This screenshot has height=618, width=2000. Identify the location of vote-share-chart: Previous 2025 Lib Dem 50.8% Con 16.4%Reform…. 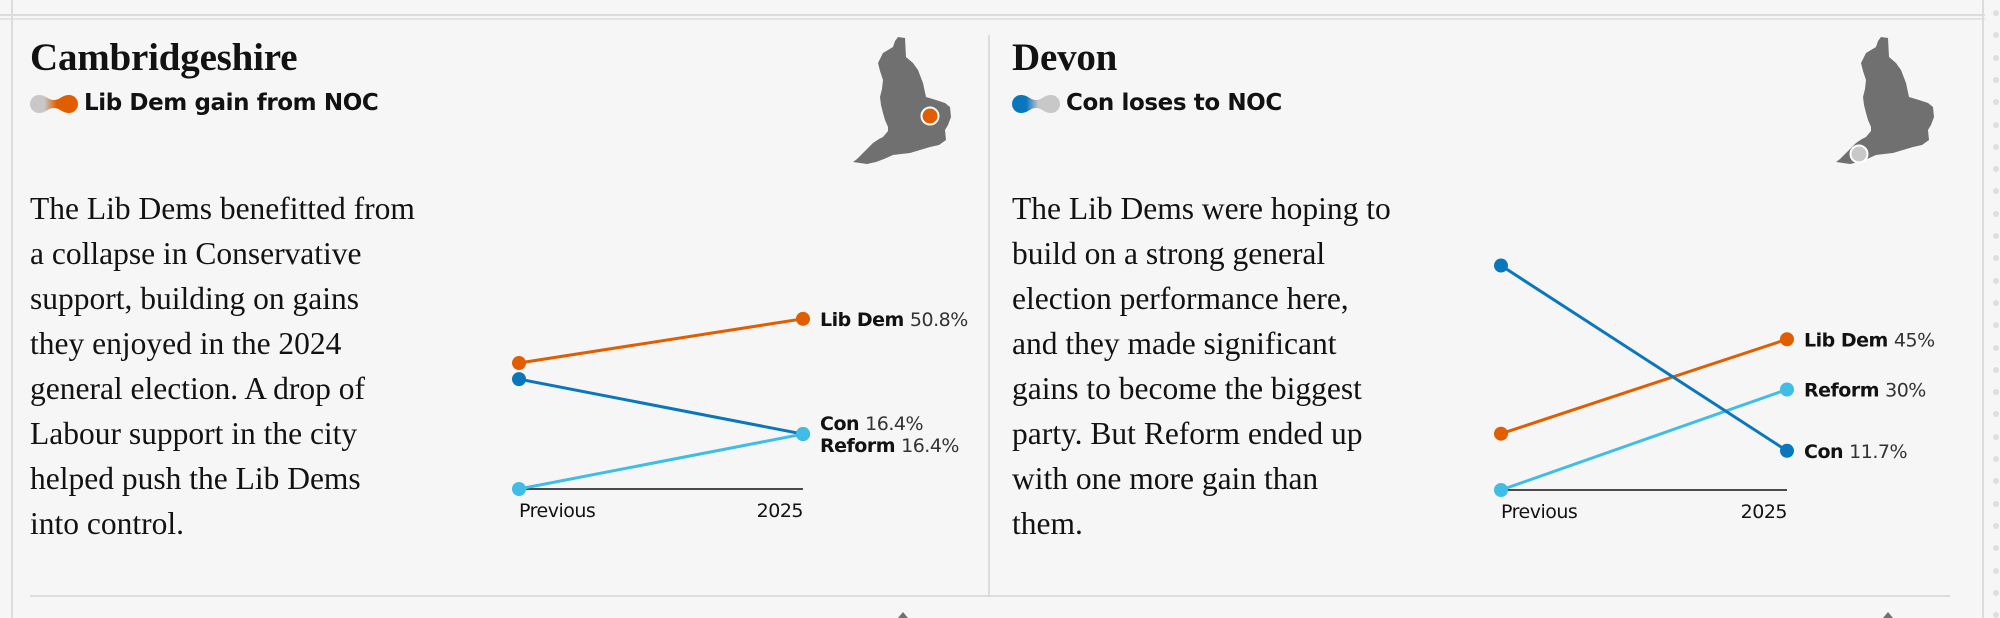
(740, 415).